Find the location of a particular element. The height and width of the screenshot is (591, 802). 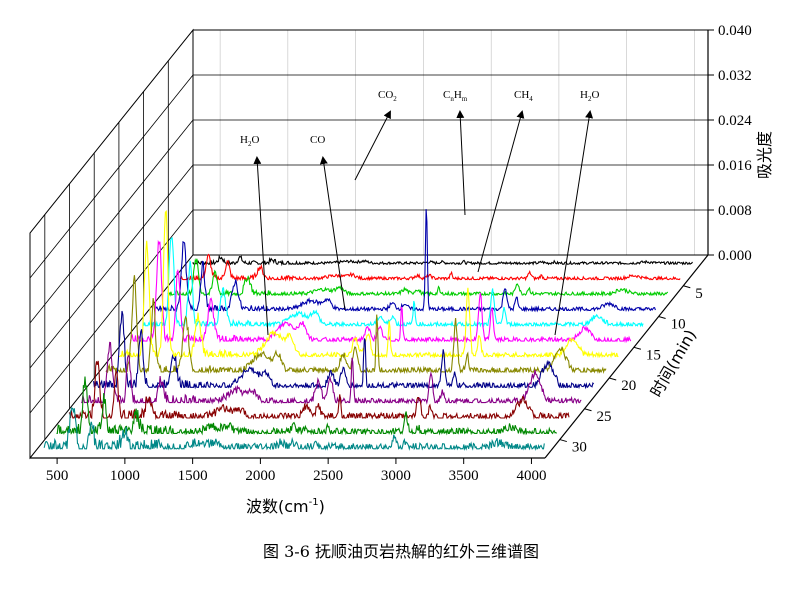

annotation-6: H2O is located at coordinates (254, 235).